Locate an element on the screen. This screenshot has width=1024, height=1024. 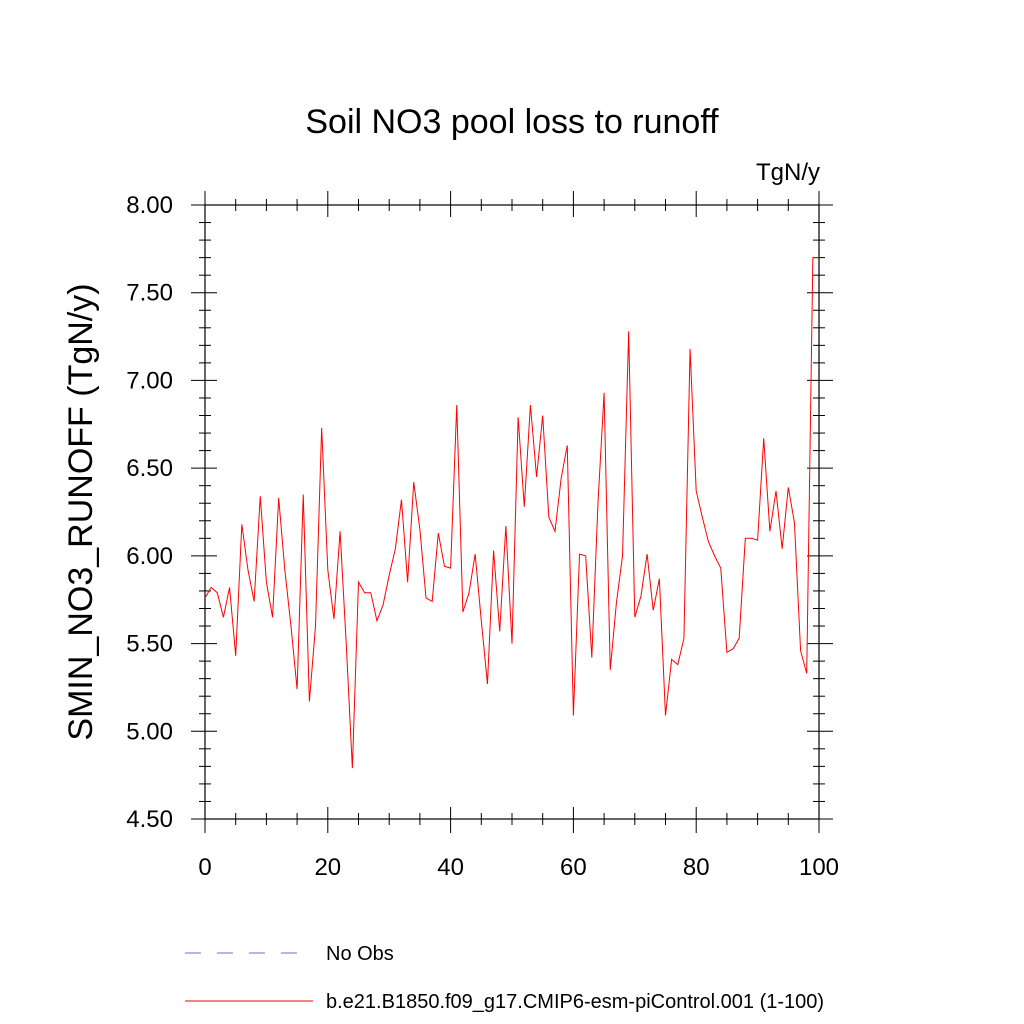
y-tick-label: 5.50 is located at coordinates (149, 644).